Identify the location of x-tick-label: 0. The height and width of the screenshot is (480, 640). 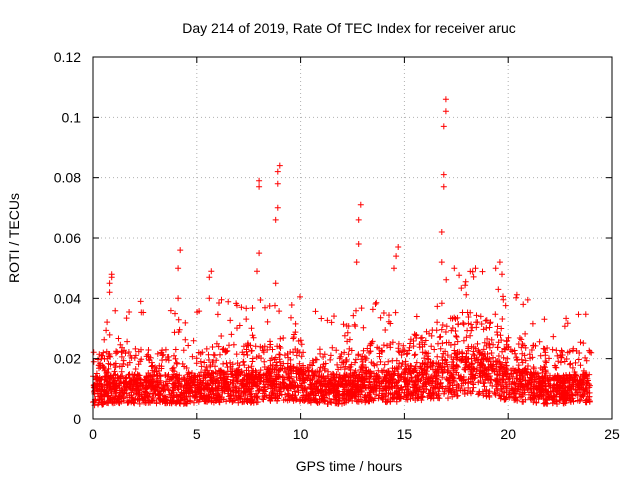
(93, 434).